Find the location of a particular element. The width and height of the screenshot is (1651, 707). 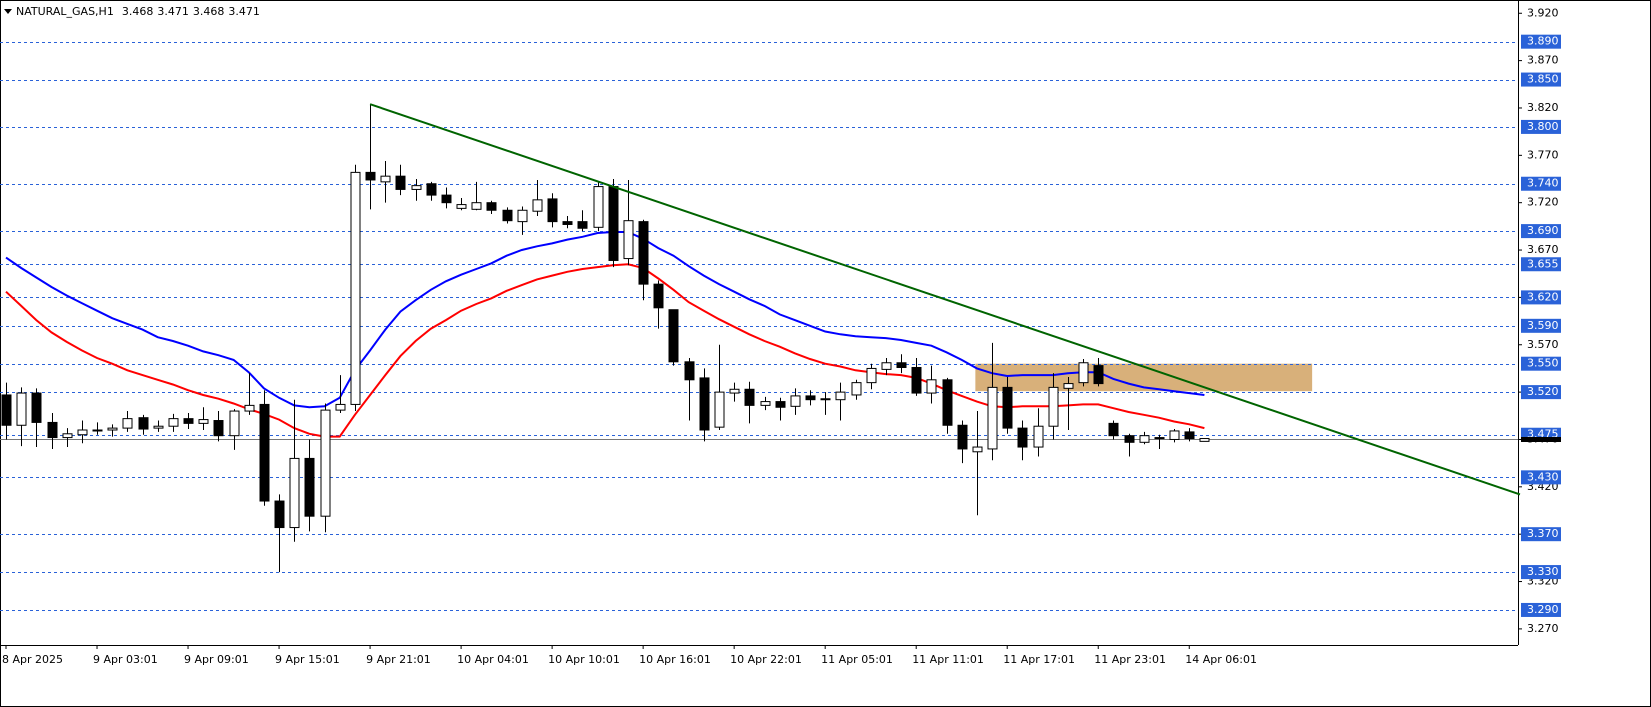

low-value: 3.468 is located at coordinates (209, 11).